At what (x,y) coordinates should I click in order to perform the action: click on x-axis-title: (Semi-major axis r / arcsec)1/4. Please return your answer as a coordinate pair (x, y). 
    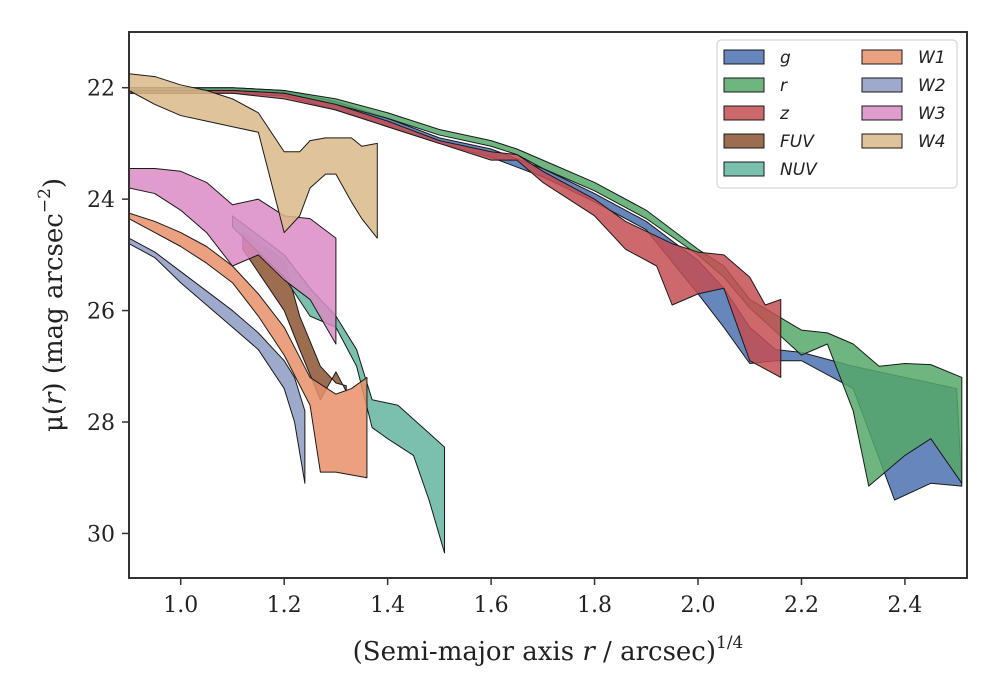
    Looking at the image, I should click on (548, 650).